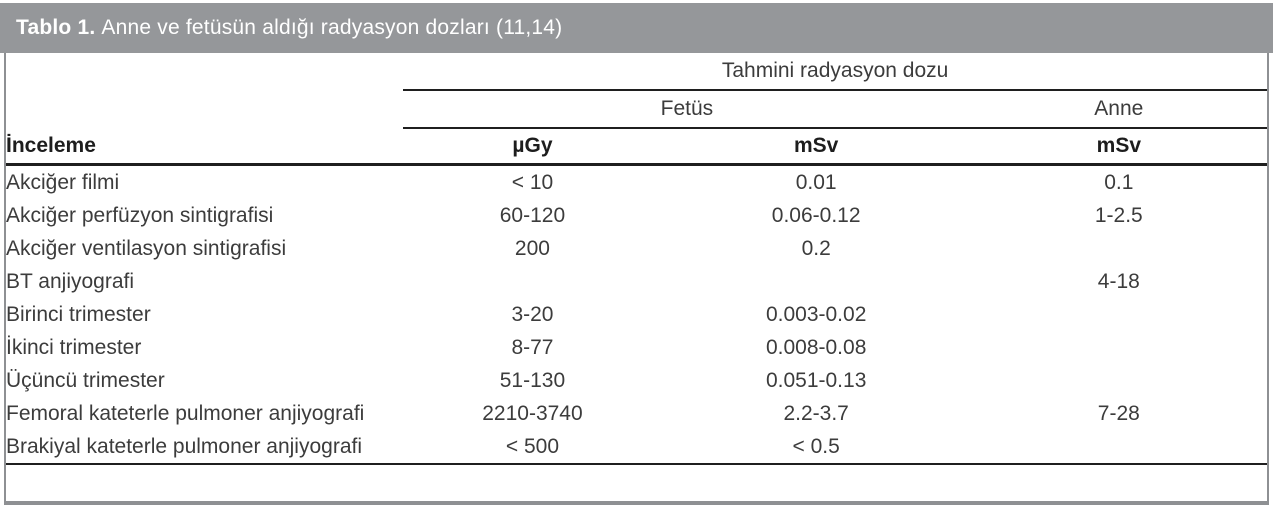 This screenshot has width=1273, height=513. What do you see at coordinates (532, 248) in the screenshot?
I see `cell-ugy: 200` at bounding box center [532, 248].